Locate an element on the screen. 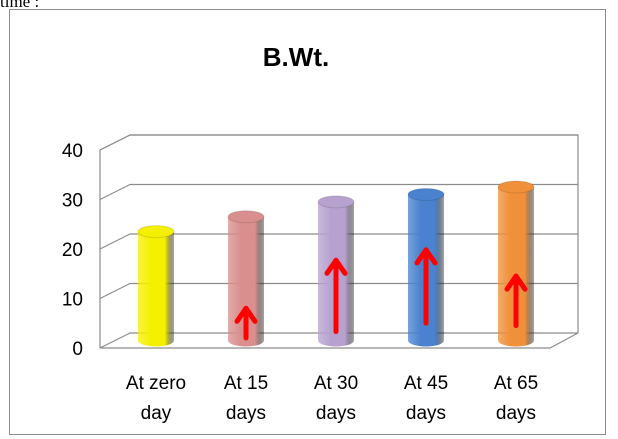  chart-title: B.Wt. is located at coordinates (296, 57).